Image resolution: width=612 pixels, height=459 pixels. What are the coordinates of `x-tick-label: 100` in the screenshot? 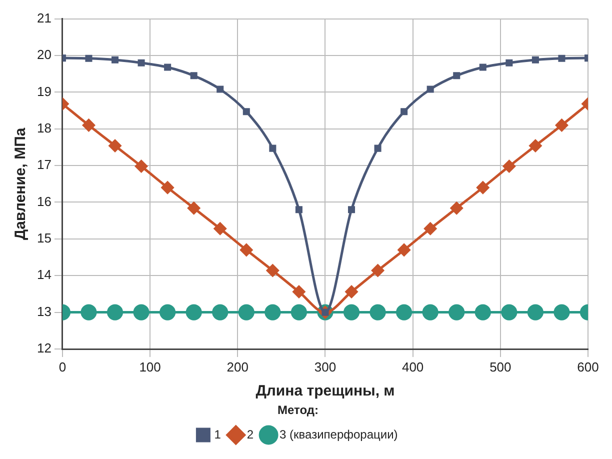 It's located at (150, 366).